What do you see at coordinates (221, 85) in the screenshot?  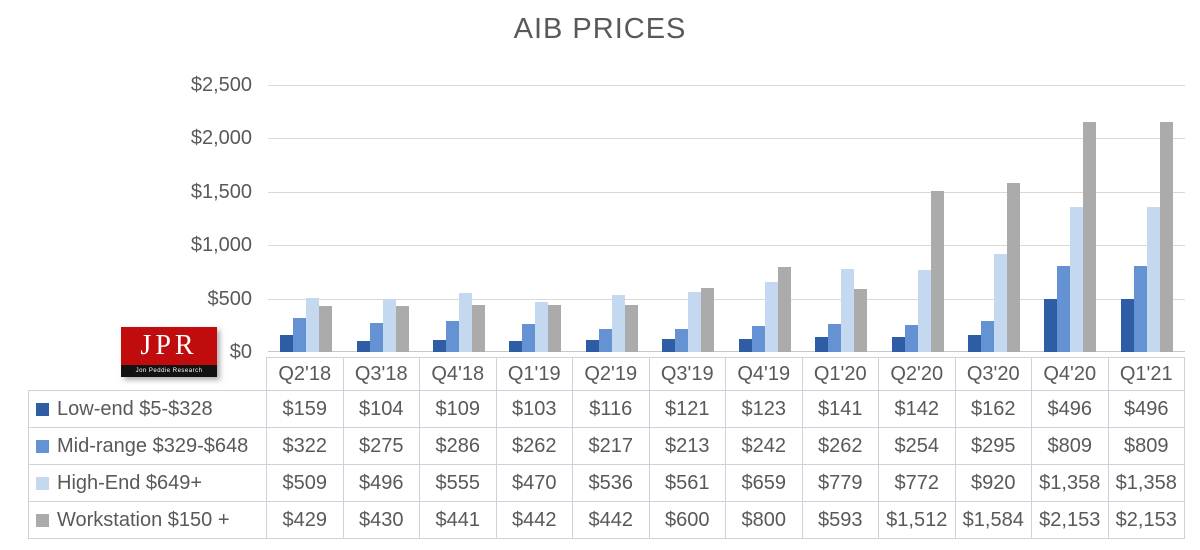 I see `y-axis-label: $2,500` at bounding box center [221, 85].